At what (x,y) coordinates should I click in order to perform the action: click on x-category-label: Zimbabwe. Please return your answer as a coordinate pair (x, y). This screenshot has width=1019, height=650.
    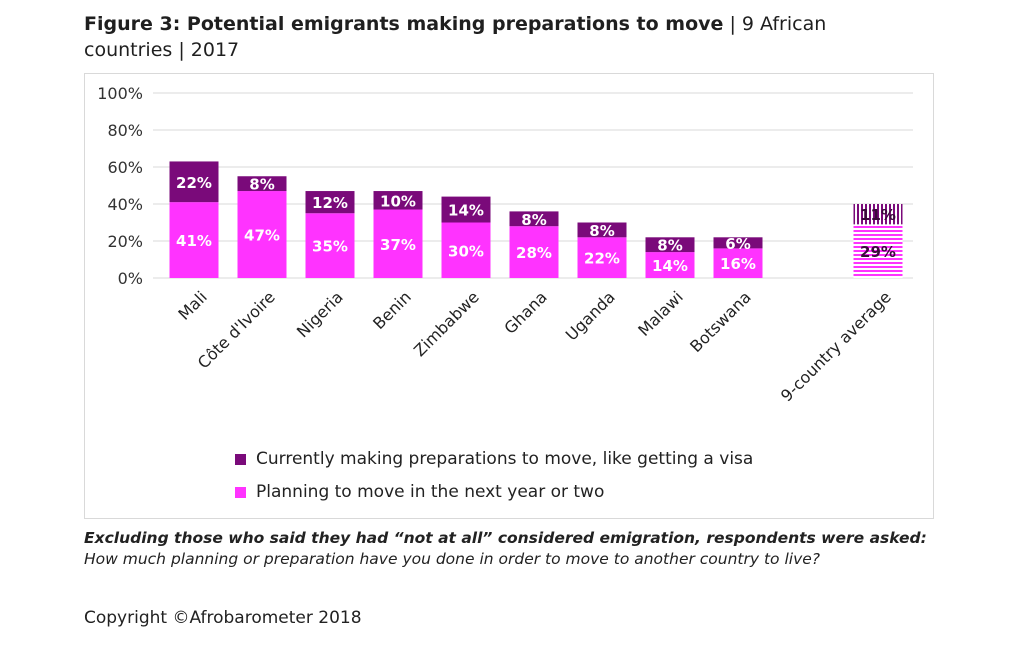
    Looking at the image, I should click on (446, 323).